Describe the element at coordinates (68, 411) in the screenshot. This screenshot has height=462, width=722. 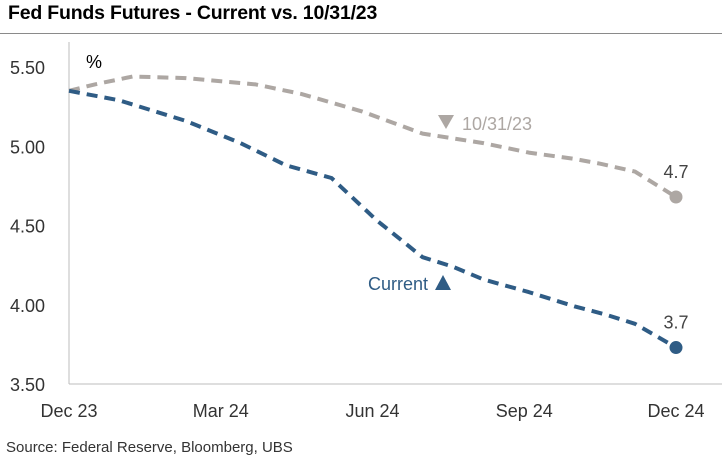
I see `x-tick-label: Dec 23` at that location.